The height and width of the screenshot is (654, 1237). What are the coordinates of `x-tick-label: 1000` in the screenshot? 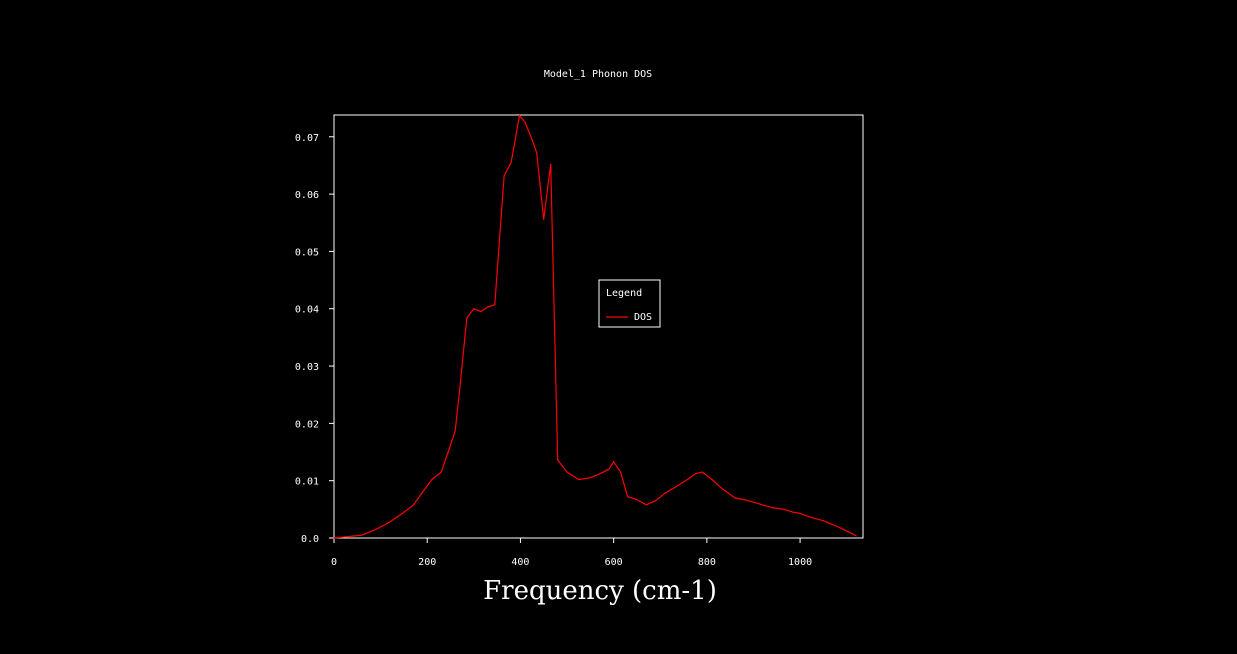 It's located at (800, 562).